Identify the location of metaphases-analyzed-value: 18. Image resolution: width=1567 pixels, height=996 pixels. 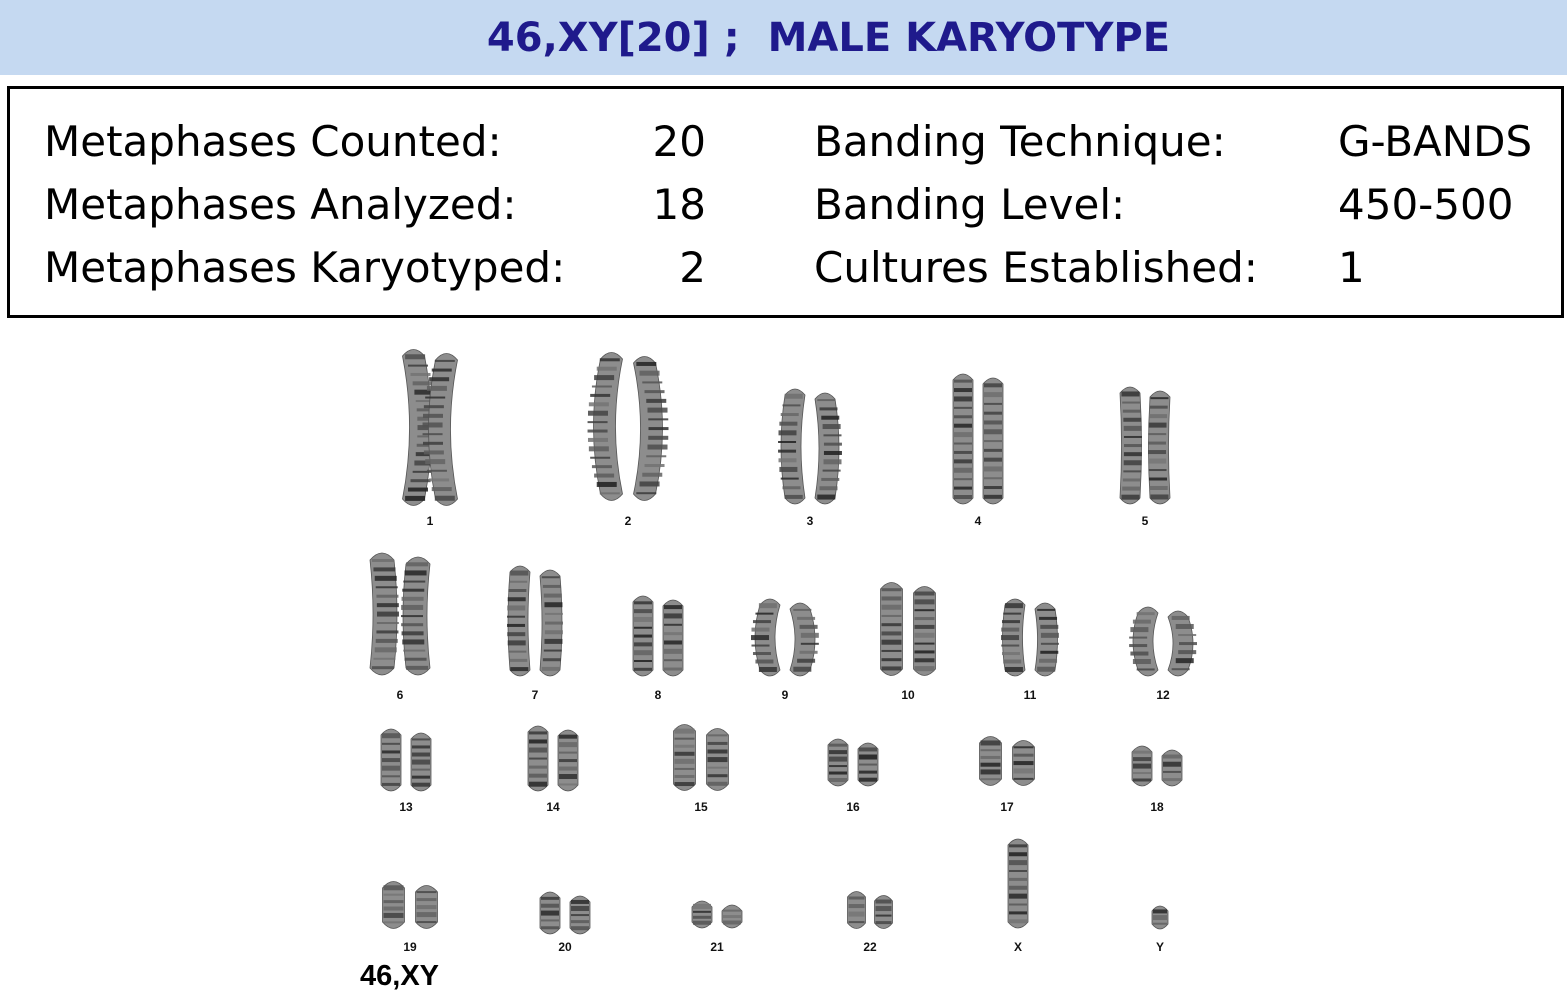
(679, 204).